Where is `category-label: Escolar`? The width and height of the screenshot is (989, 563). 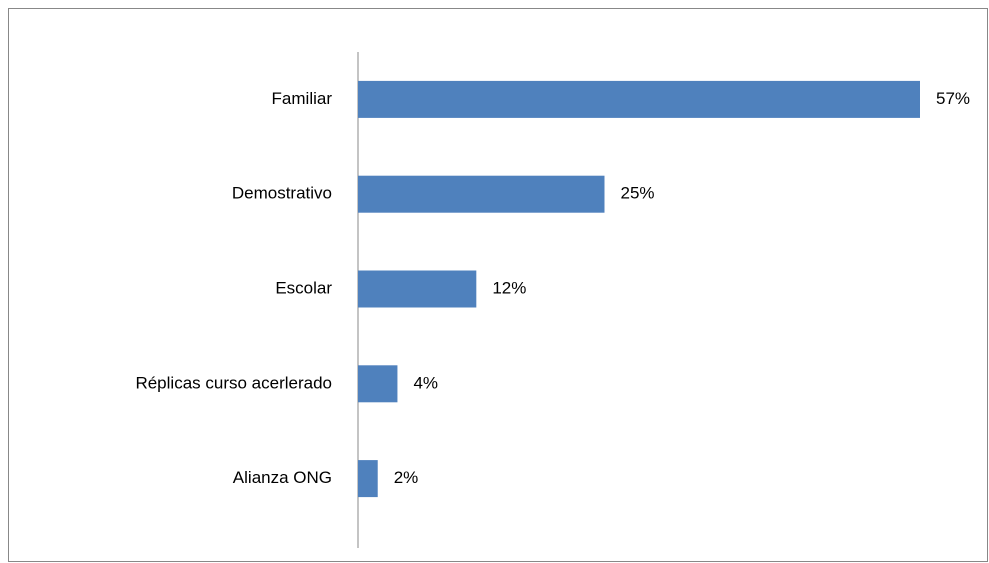
category-label: Escolar is located at coordinates (303, 287).